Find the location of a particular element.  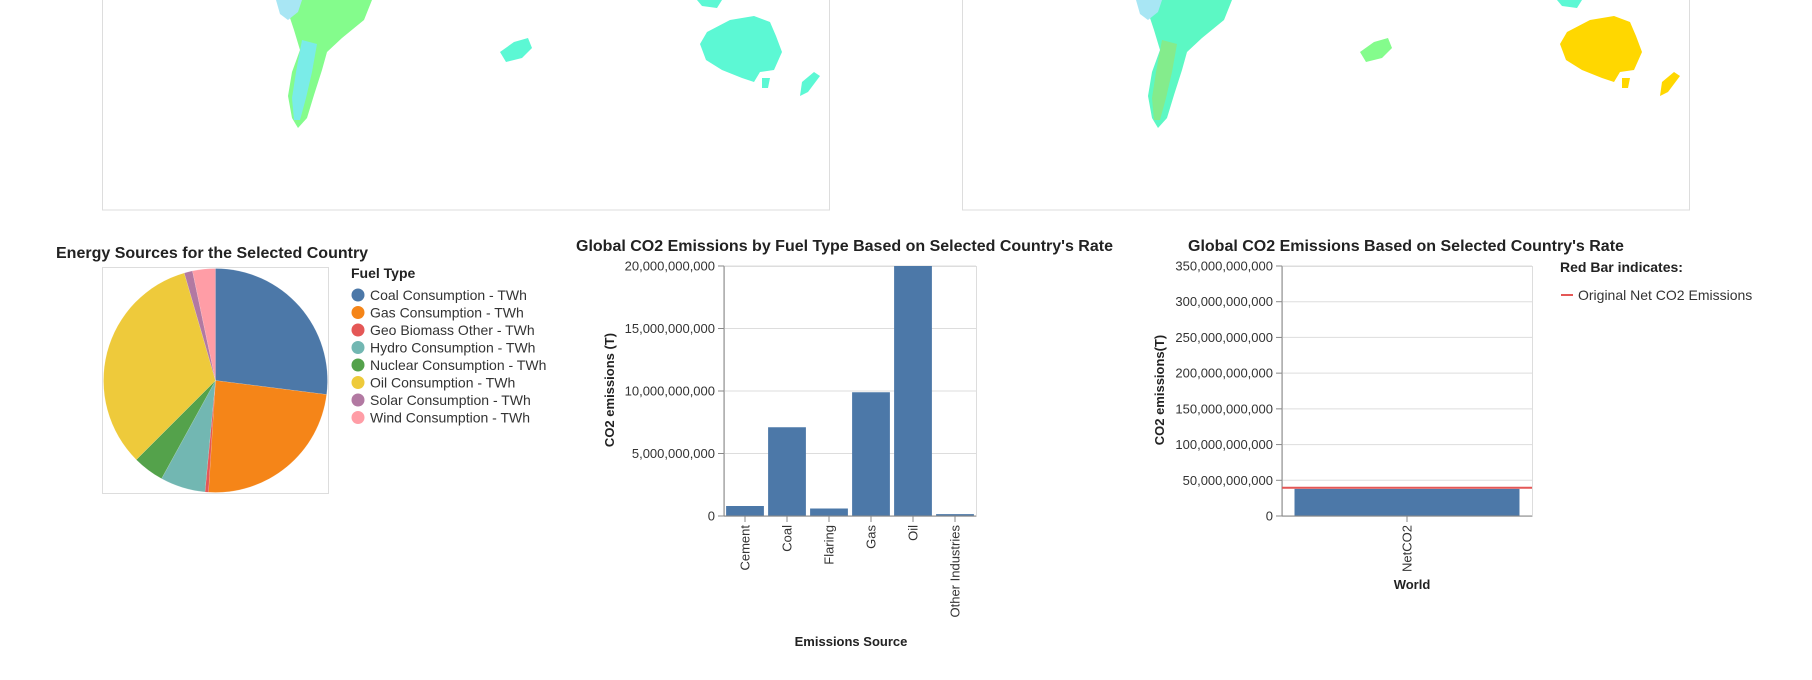

pie-legend-label-5: Oil Consumption - TWh is located at coordinates (442, 383).